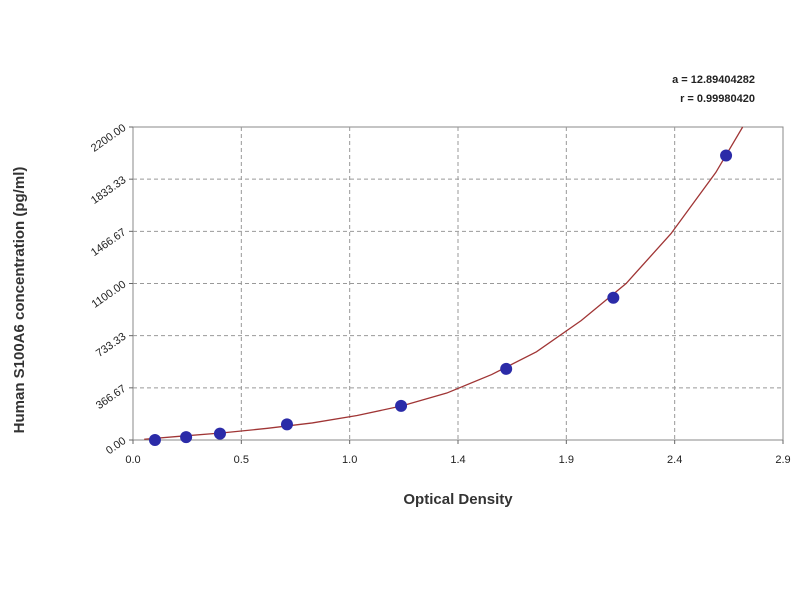 The width and height of the screenshot is (800, 600). What do you see at coordinates (241, 460) in the screenshot?
I see `x-tick-label: 0.5` at bounding box center [241, 460].